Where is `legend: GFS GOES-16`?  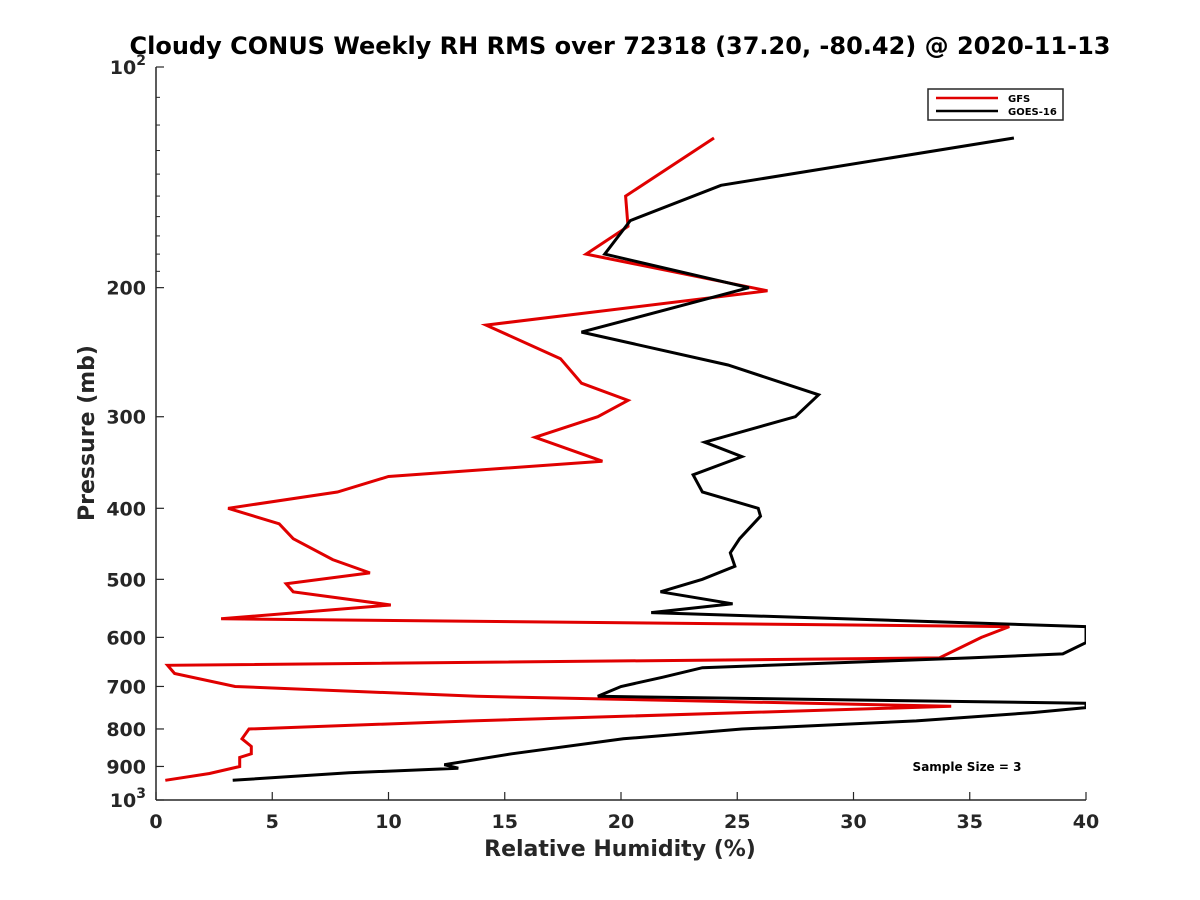 legend: GFS GOES-16 is located at coordinates (995, 104).